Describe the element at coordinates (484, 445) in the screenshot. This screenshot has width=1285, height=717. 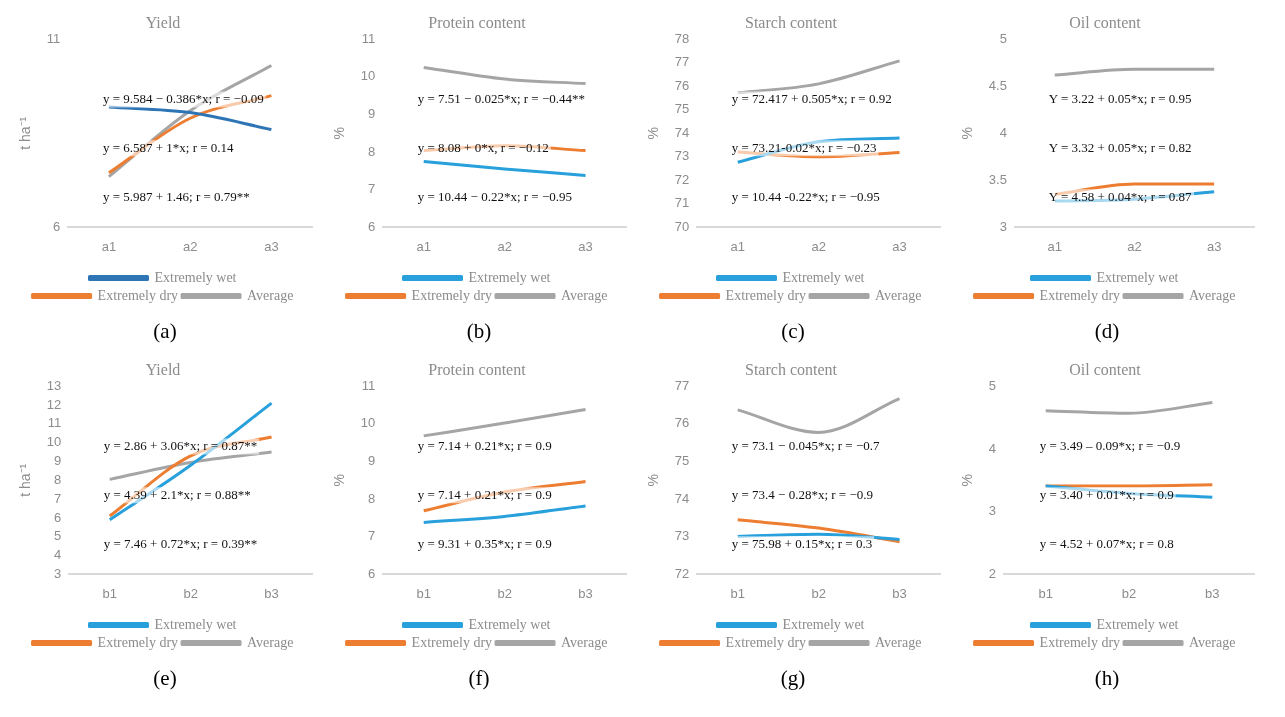
I see `annotation: y = 7.14 + 0.21*x; r = 0.9` at that location.